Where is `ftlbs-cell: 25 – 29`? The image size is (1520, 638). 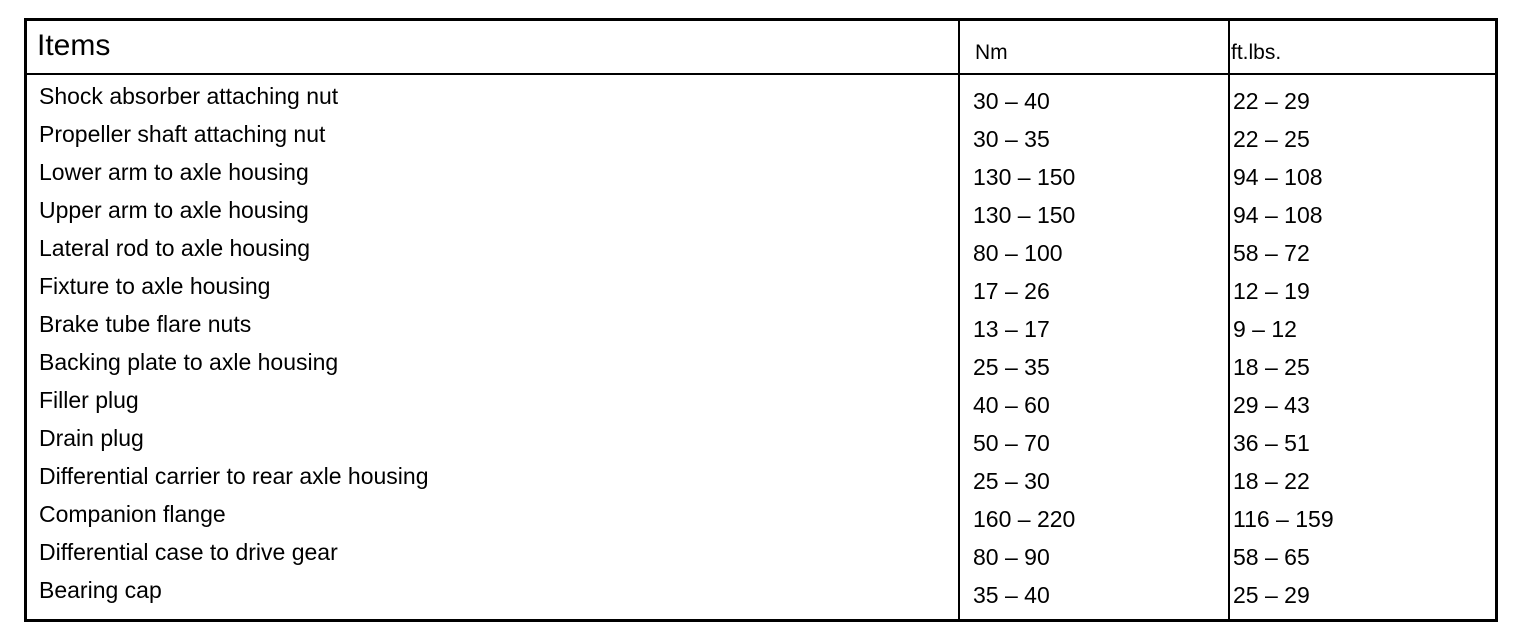
ftlbs-cell: 25 – 29 is located at coordinates (1271, 595).